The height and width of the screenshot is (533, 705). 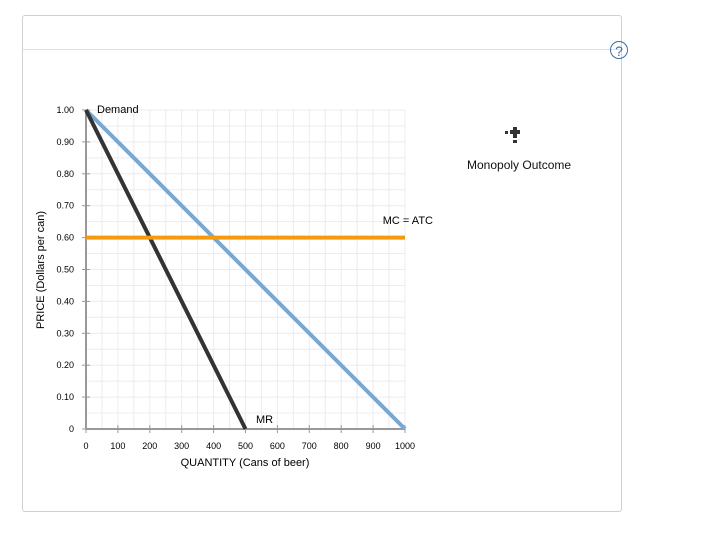 What do you see at coordinates (118, 110) in the screenshot?
I see `series-label: Demand` at bounding box center [118, 110].